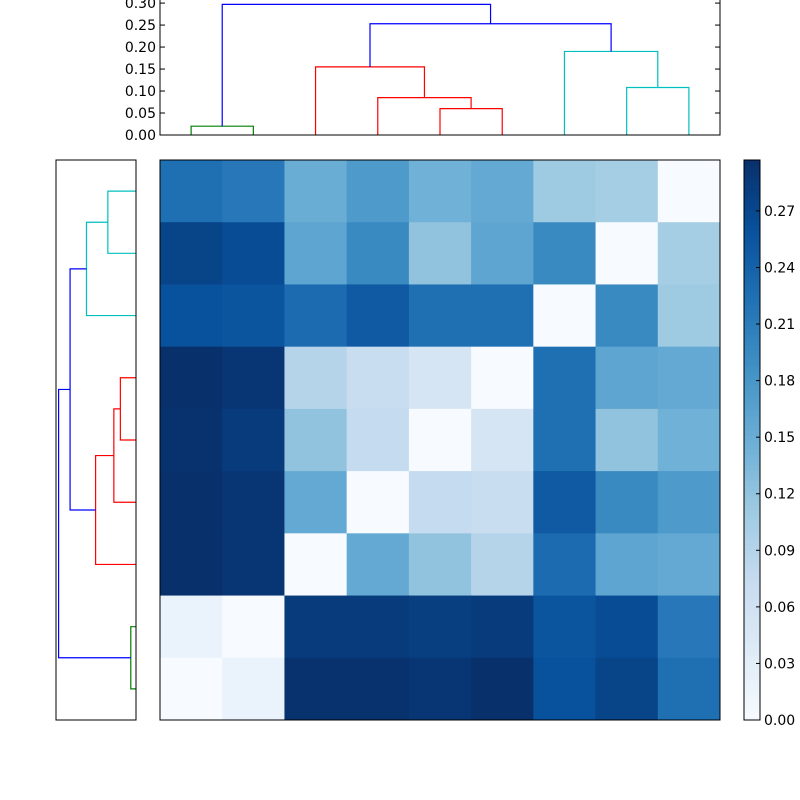 This screenshot has width=800, height=800. Describe the element at coordinates (96, 440) in the screenshot. I see `left-dendrogram-frame` at that location.